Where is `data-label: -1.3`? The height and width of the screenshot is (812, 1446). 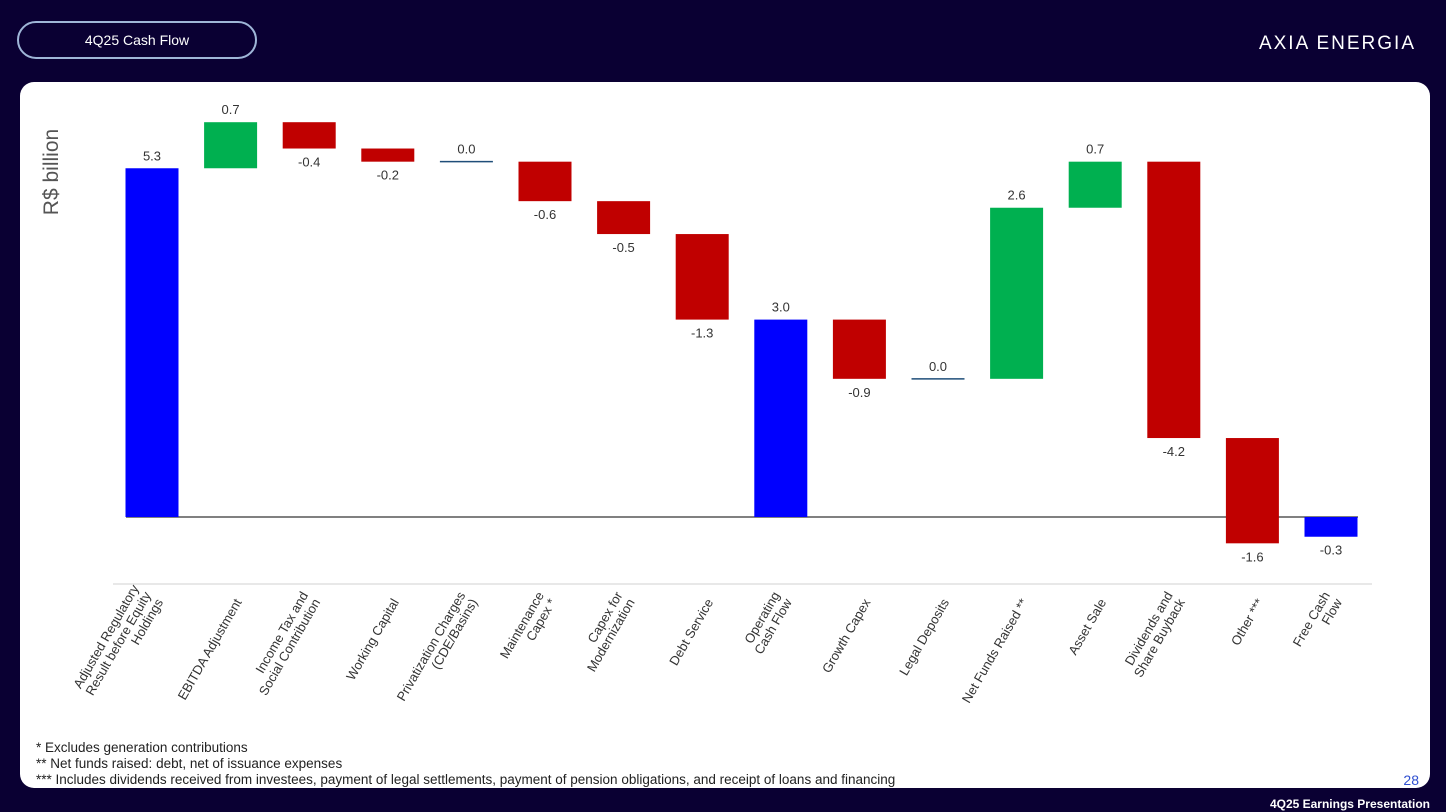 data-label: -1.3 is located at coordinates (702, 333).